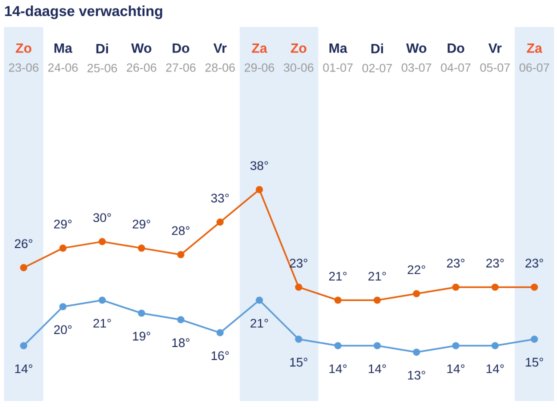 This screenshot has height=408, width=557. What do you see at coordinates (417, 269) in the screenshot?
I see `data-label: 22°` at bounding box center [417, 269].